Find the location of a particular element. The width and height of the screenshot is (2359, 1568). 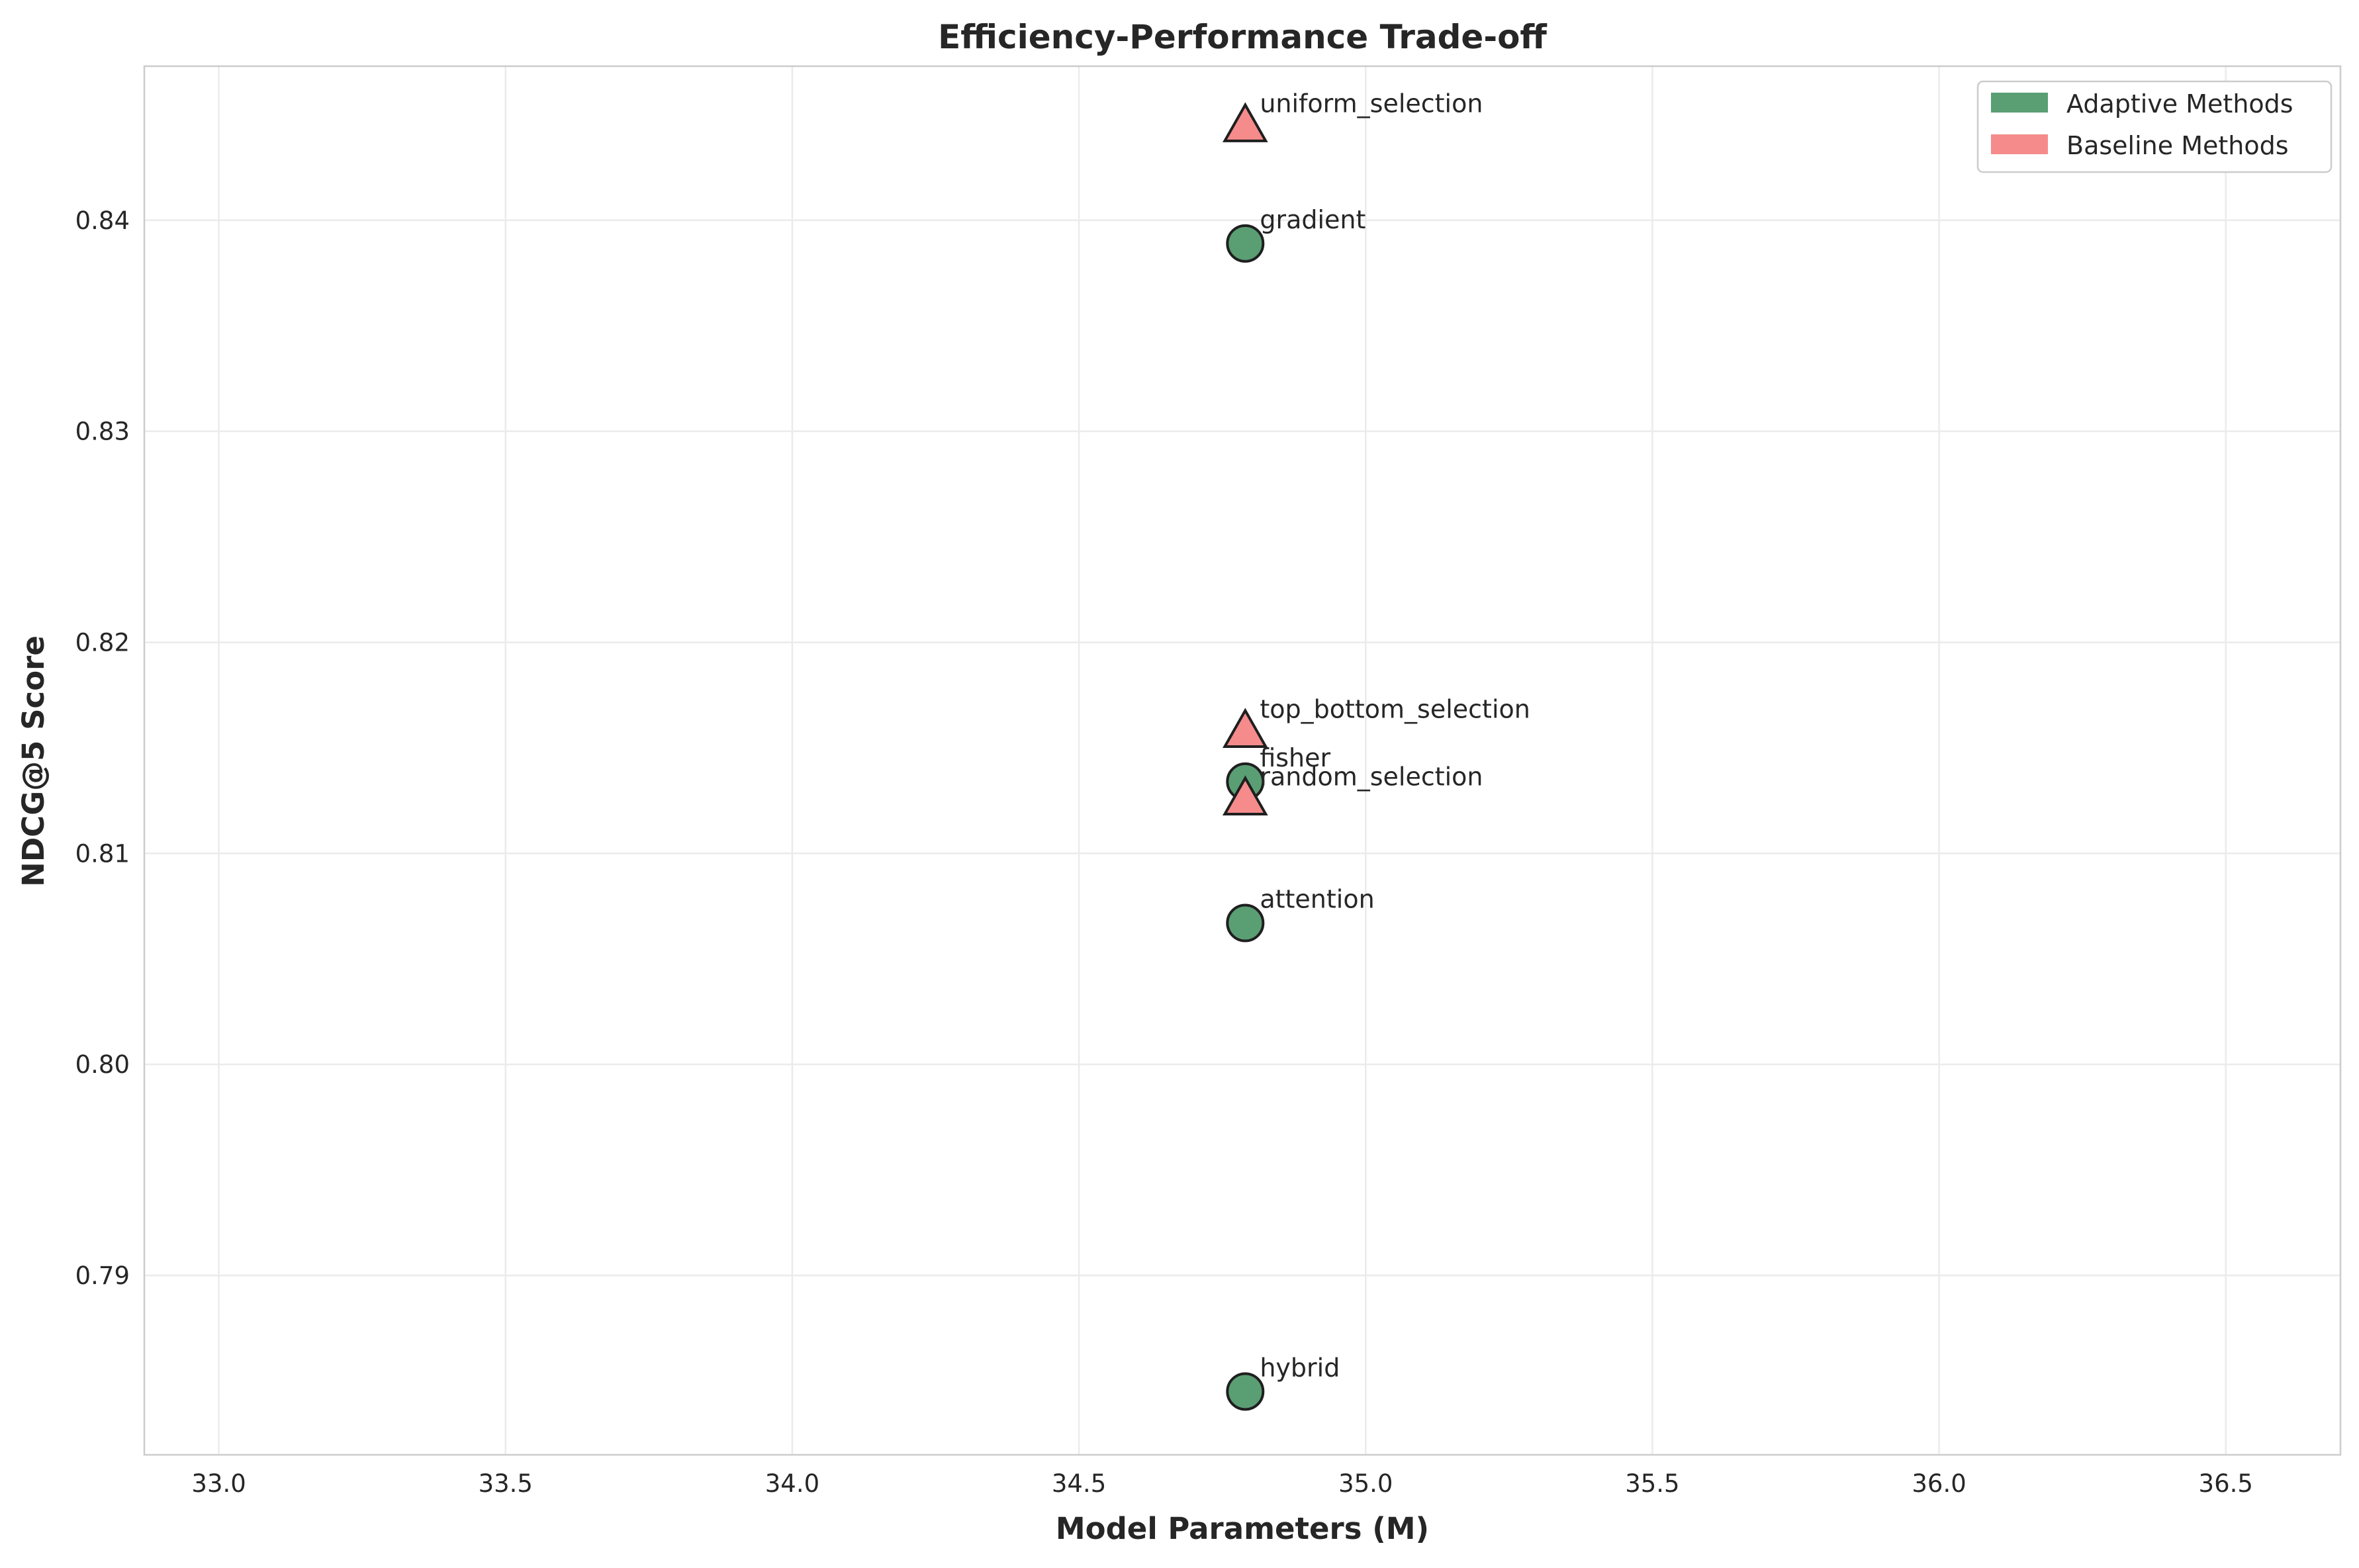

y-tick-label: 0.83 is located at coordinates (102, 432).